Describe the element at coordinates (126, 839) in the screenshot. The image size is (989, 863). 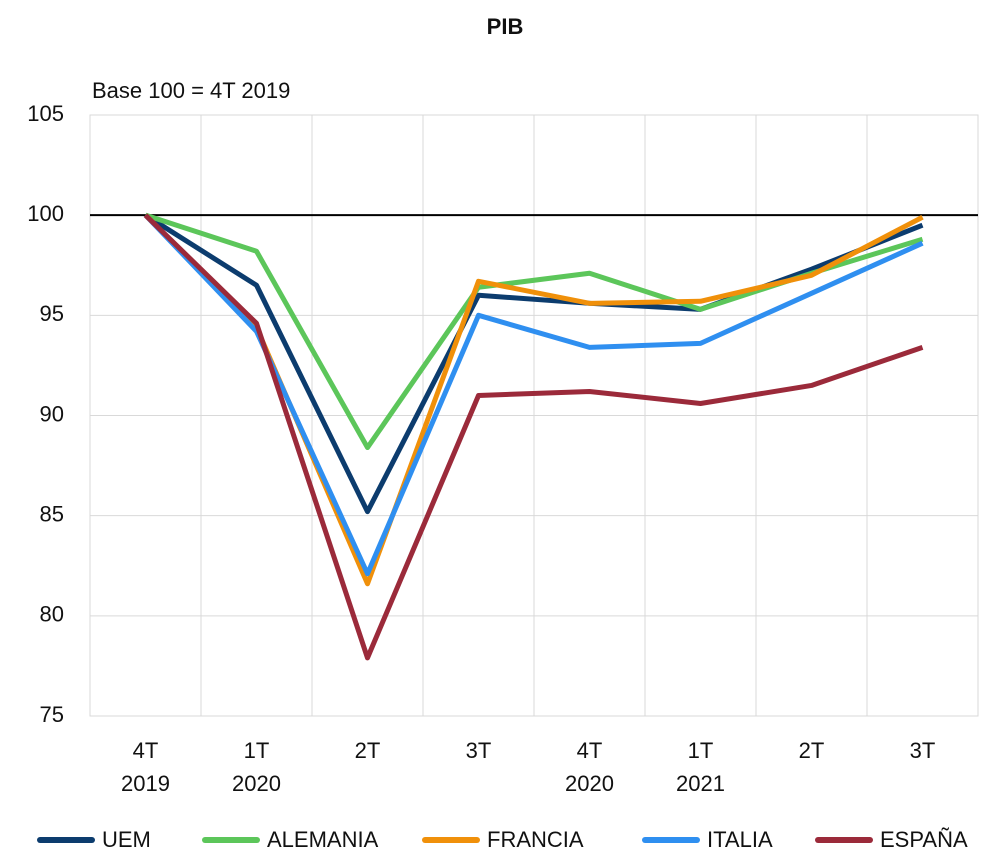
I see `legend-label: UEM` at that location.